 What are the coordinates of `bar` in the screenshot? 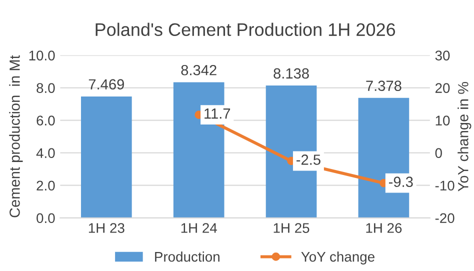 It's located at (106, 157).